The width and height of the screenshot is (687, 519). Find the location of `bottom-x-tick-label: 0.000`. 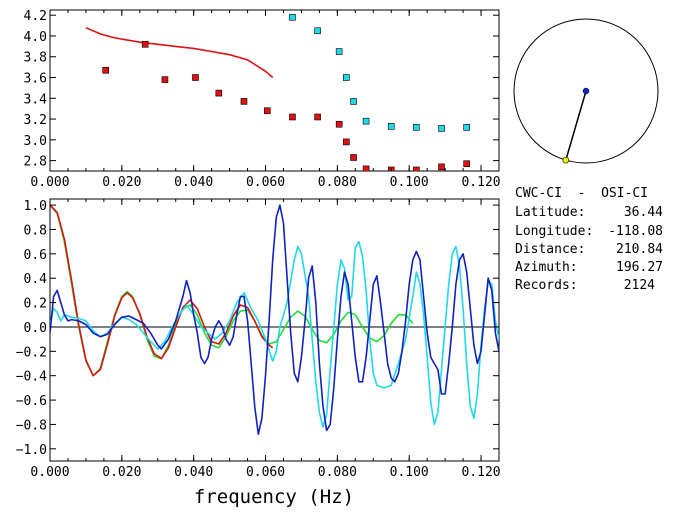

bottom-x-tick-label: 0.000 is located at coordinates (49, 472).